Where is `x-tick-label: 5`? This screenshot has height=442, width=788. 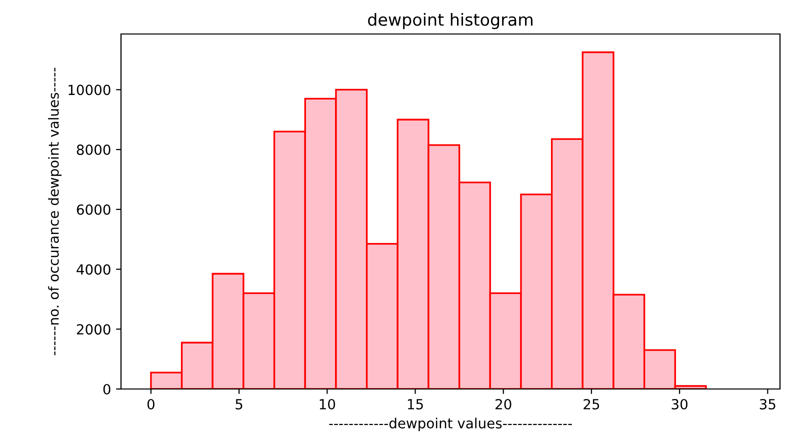
x-tick-label: 5 is located at coordinates (239, 404).